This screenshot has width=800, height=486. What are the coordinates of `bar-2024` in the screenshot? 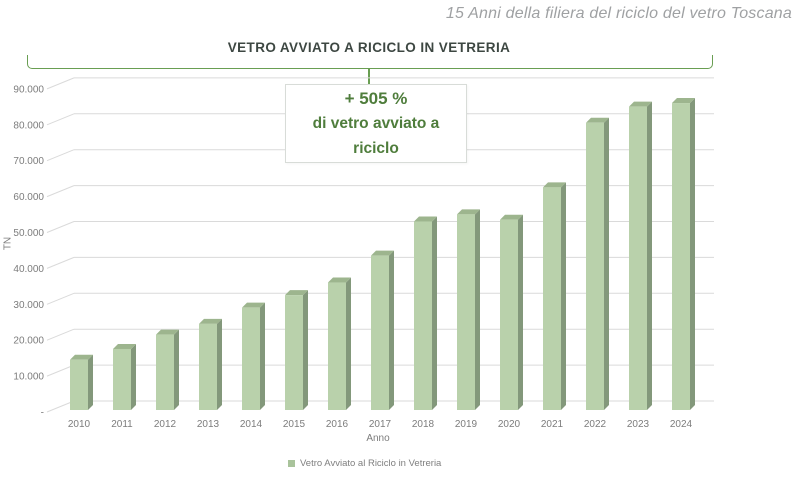 It's located at (683, 254).